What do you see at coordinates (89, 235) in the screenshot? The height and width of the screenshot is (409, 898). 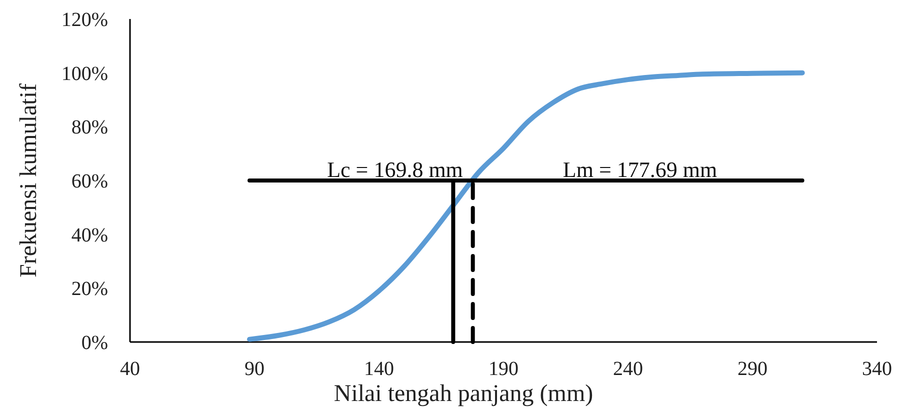 I see `y-tick-label: 40%` at bounding box center [89, 235].